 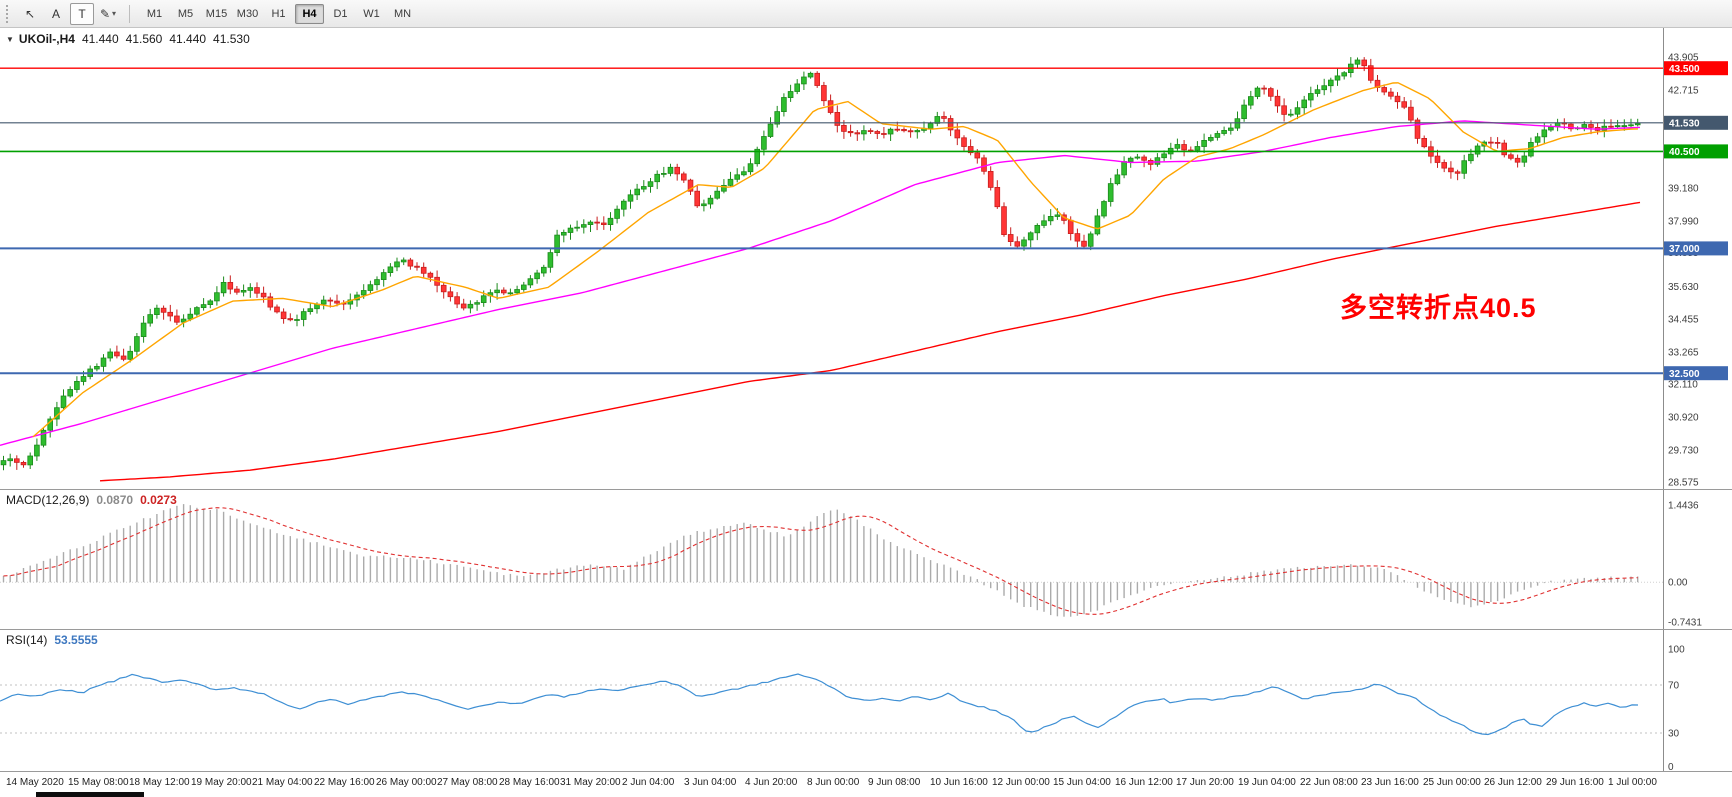 I want to click on time-axis-label: 17 Jun 20:00, so click(x=1205, y=782).